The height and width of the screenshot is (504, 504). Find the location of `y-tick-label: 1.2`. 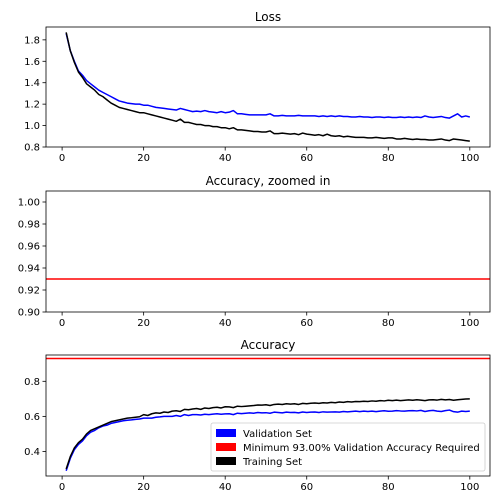

y-tick-label: 1.2 is located at coordinates (32, 105).